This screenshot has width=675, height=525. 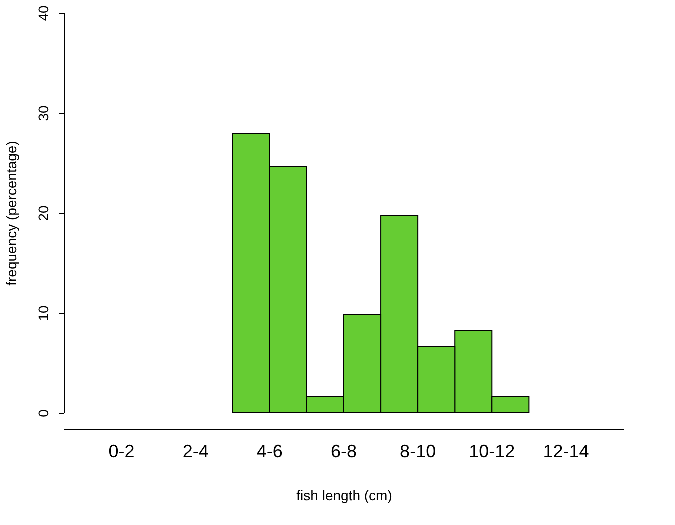 I want to click on x-tick-label: 0-2, so click(x=121, y=452).